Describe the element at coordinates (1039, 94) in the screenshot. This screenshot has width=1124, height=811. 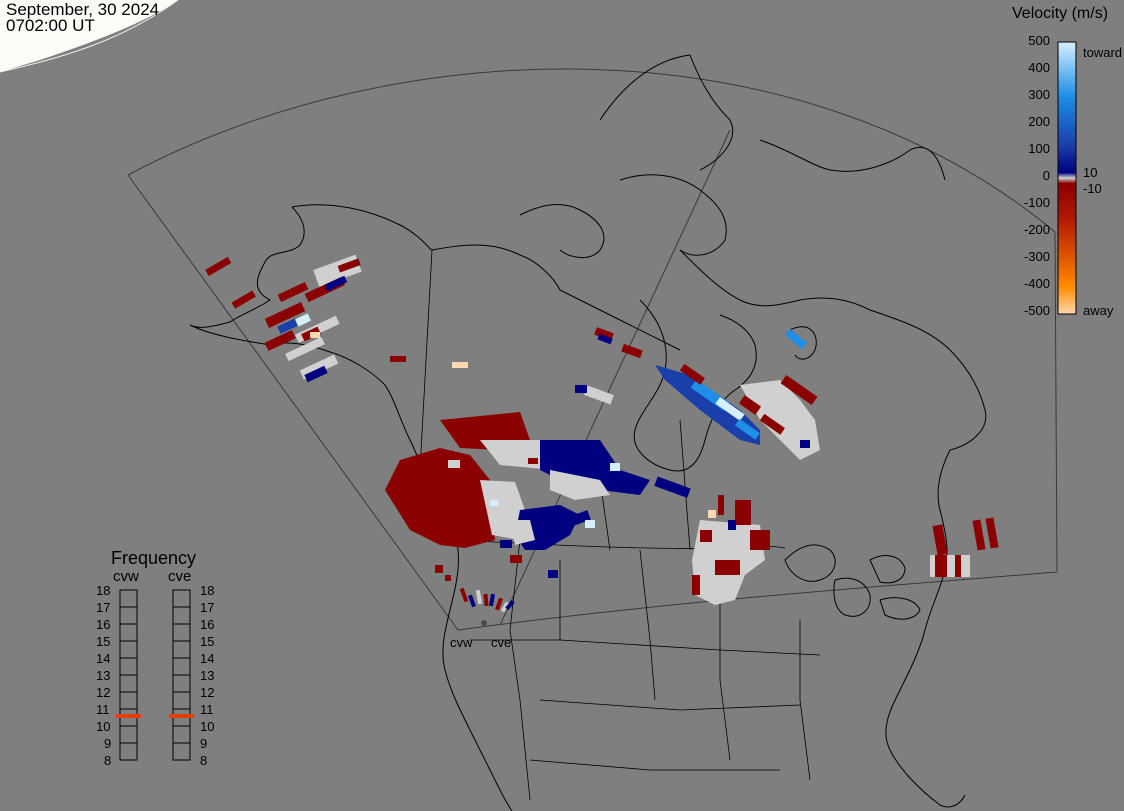
I see `velocity-tick: 300` at that location.